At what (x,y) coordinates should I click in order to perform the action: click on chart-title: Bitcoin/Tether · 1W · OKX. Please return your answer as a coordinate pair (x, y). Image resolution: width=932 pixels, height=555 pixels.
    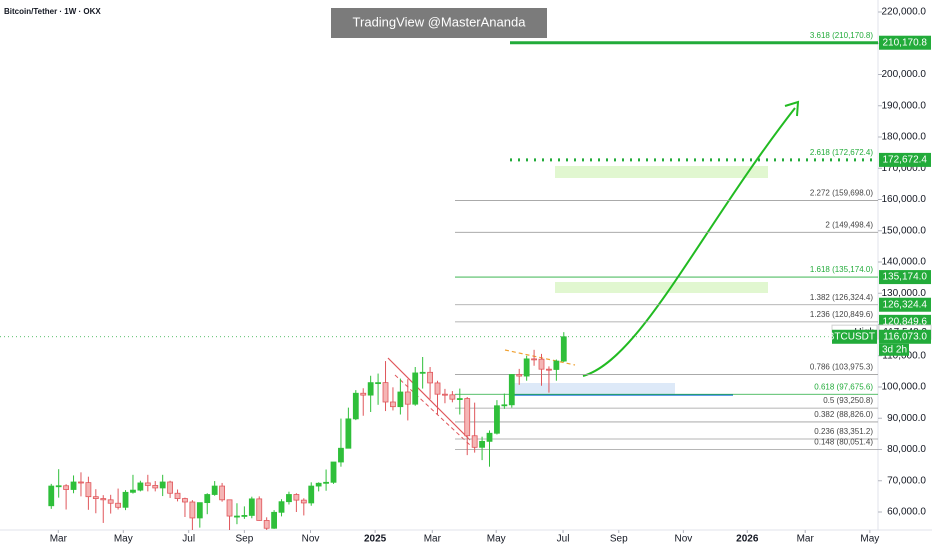
    Looking at the image, I should click on (52, 11).